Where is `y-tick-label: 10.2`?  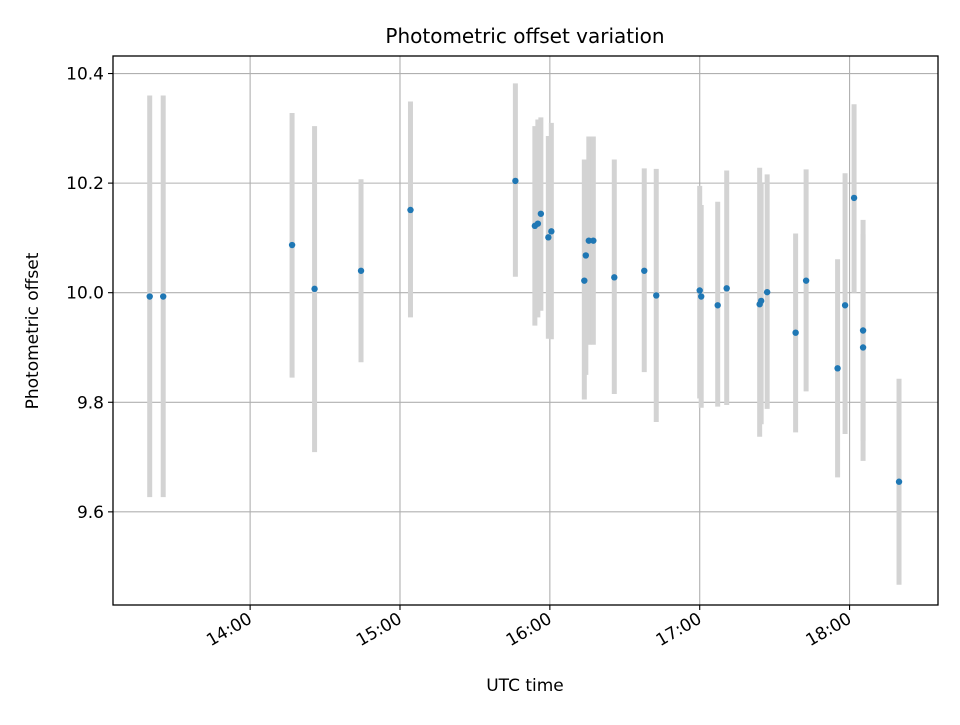
y-tick-label: 10.2 is located at coordinates (85, 184).